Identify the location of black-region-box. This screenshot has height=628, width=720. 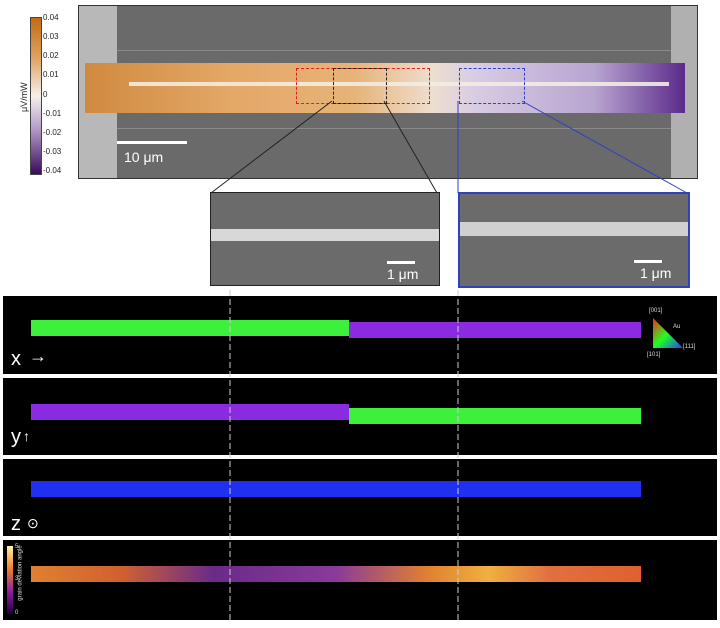
(360, 86).